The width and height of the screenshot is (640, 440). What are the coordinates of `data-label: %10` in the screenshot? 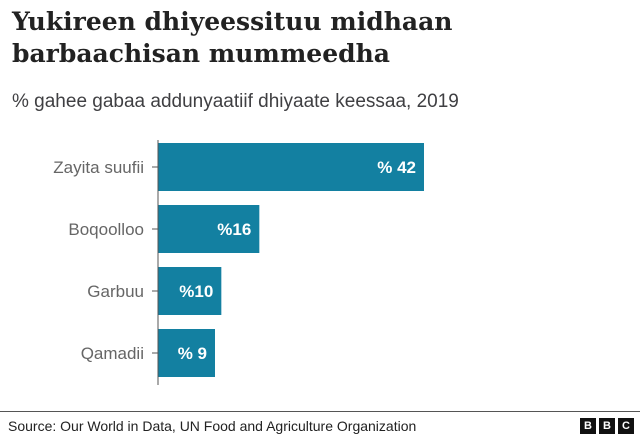 It's located at (196, 291).